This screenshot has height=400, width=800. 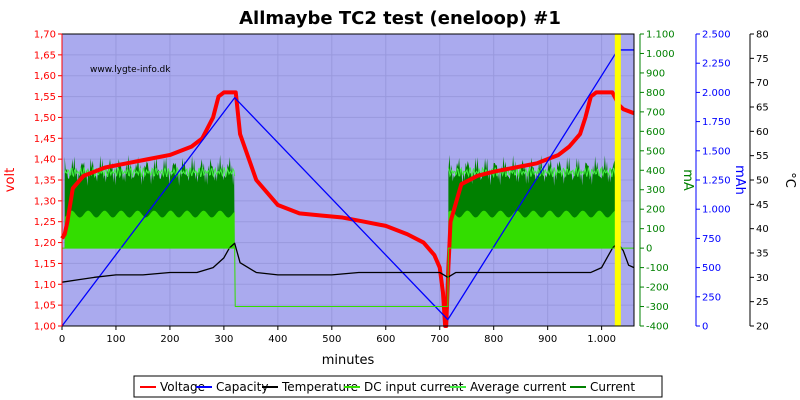 I want to click on x-axis: 0 100 200 300 400 500 600 700 800 900 1.000, so click(x=337, y=335).